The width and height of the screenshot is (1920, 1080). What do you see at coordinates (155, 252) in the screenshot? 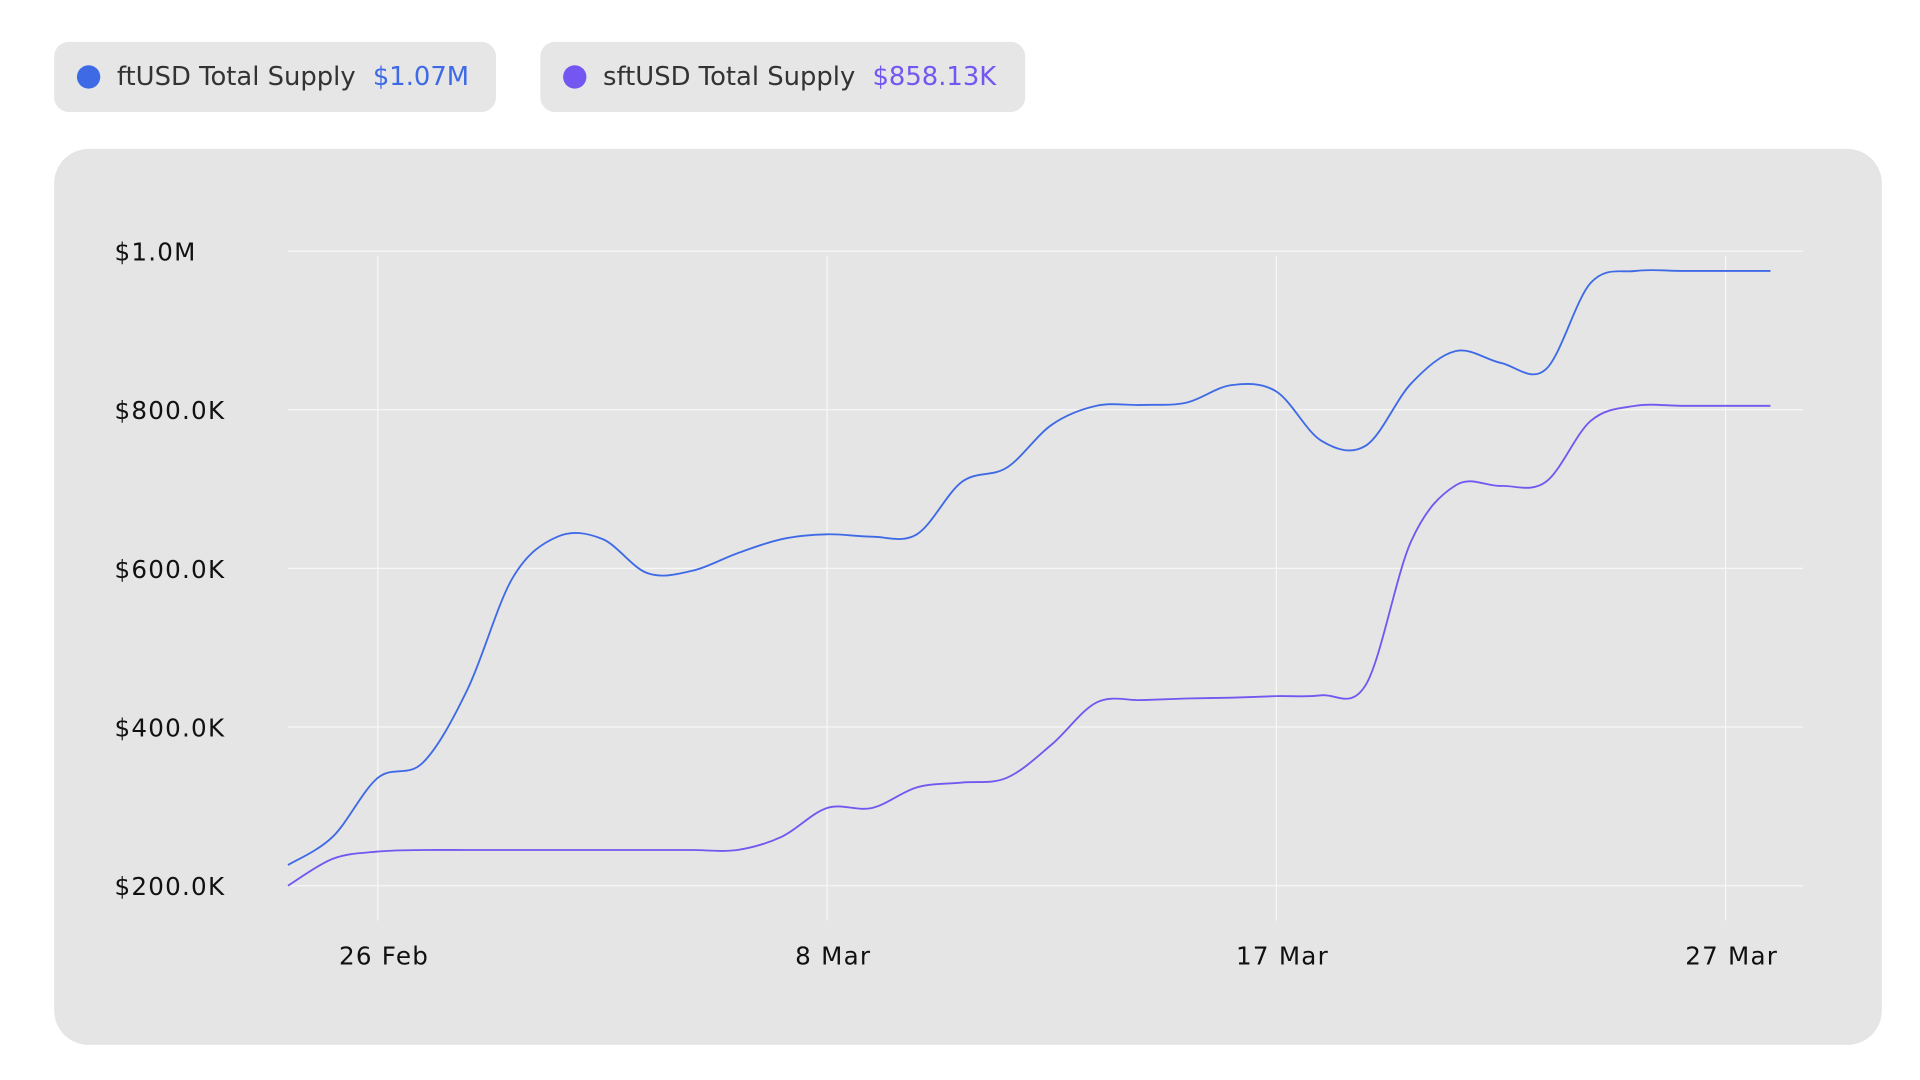
I see `y-tick-label: $1.0M` at bounding box center [155, 252].